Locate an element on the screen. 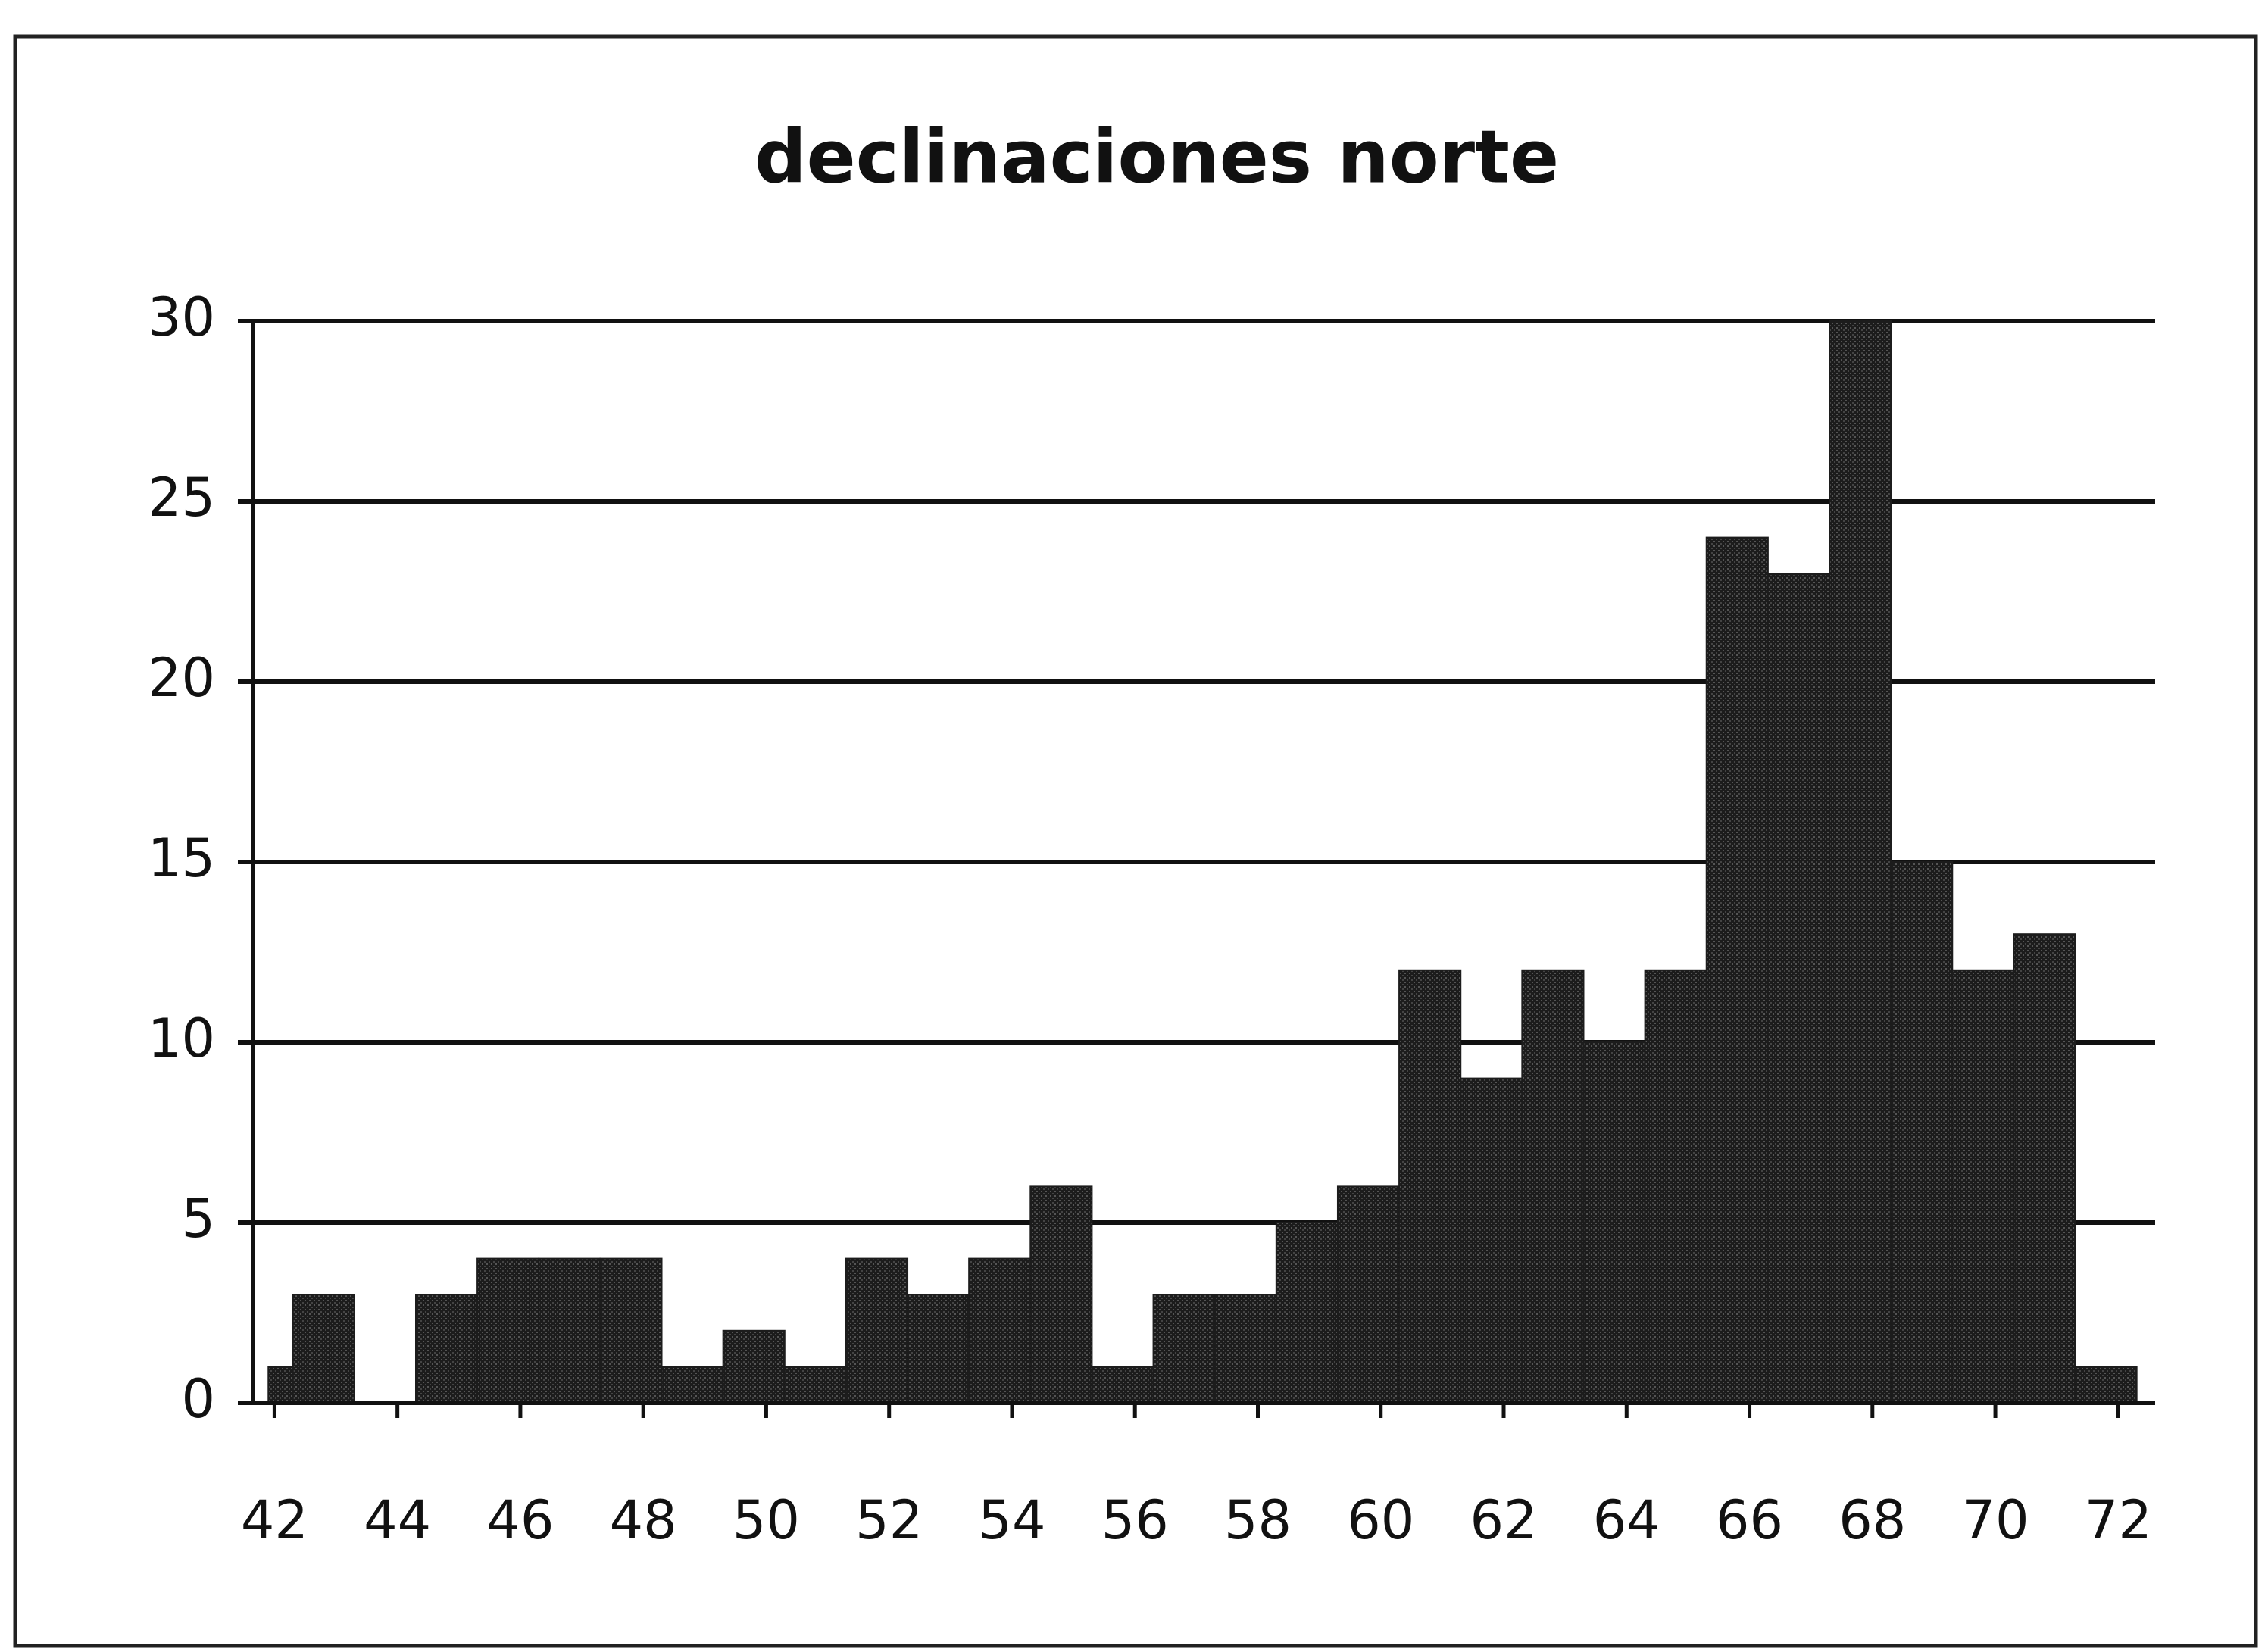 This screenshot has height=1652, width=2268. y-tick-label: 5 is located at coordinates (198, 1219).